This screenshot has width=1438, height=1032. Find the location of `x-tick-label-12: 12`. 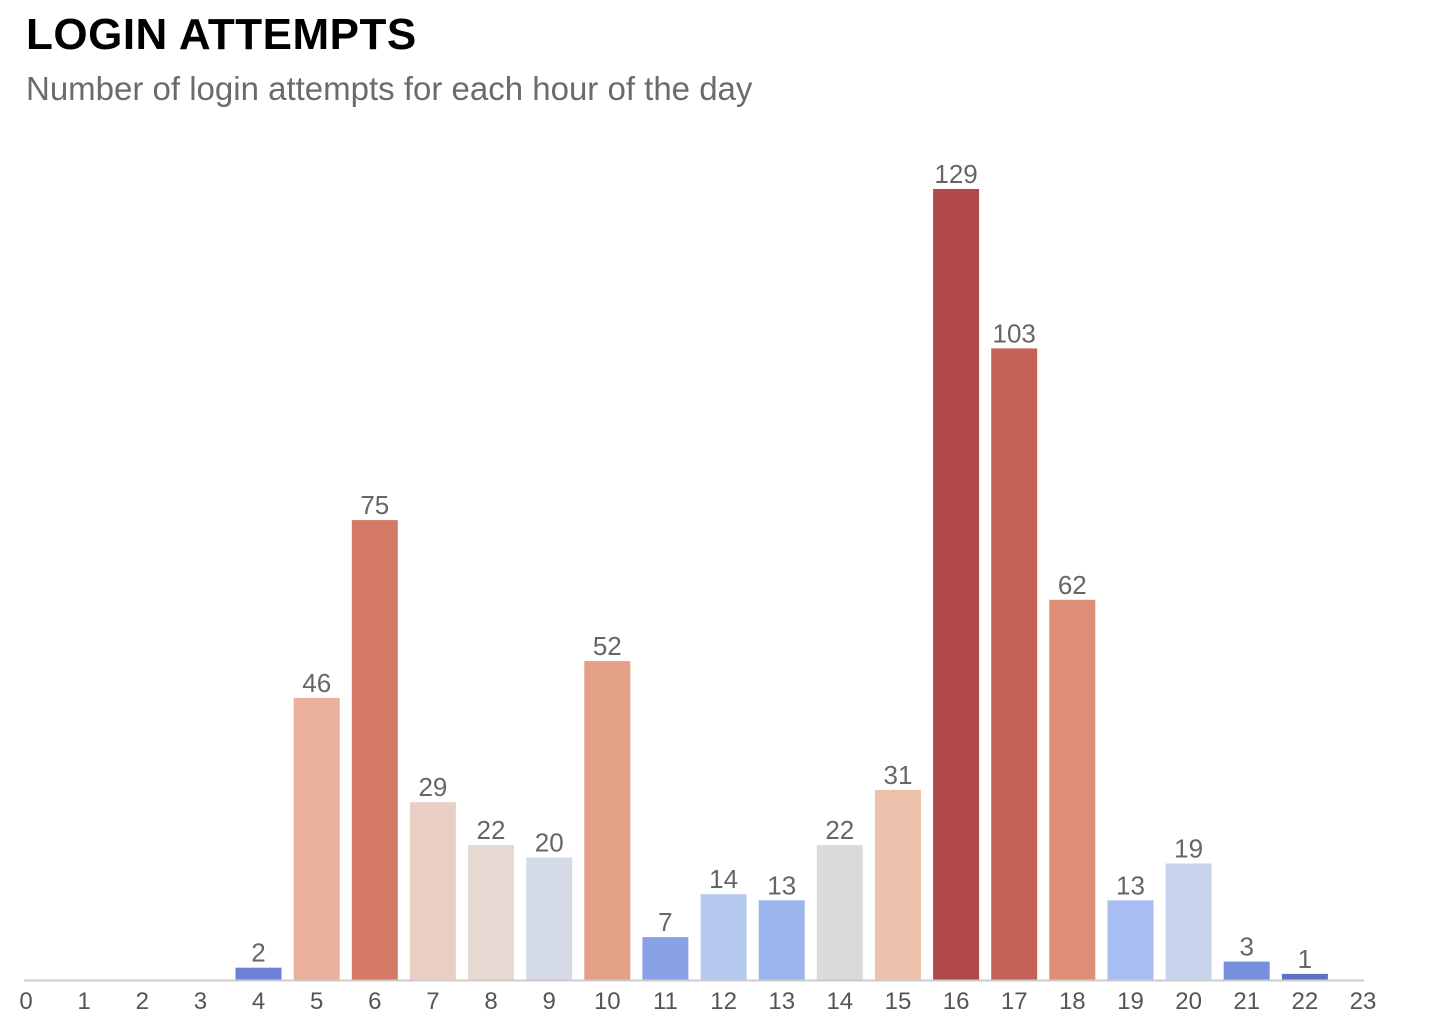

x-tick-label-12: 12 is located at coordinates (723, 1001).